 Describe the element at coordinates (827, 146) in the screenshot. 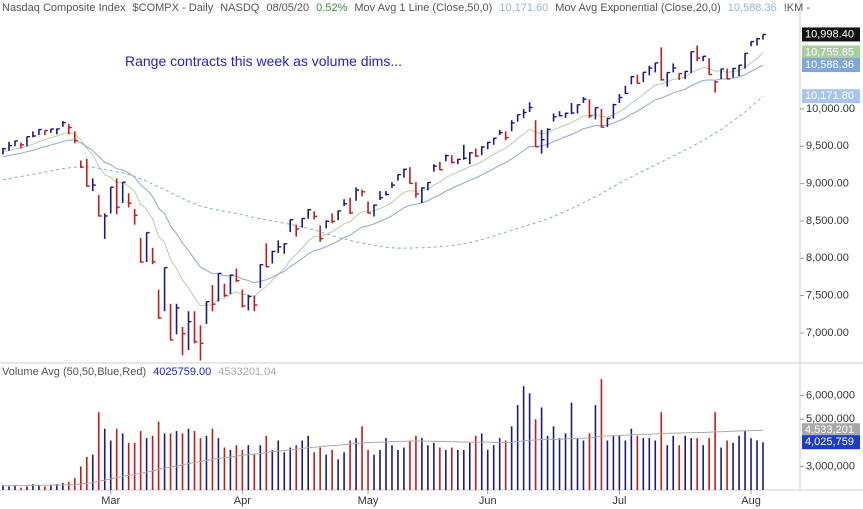

I see `y-tick-label: 9,500.00` at that location.